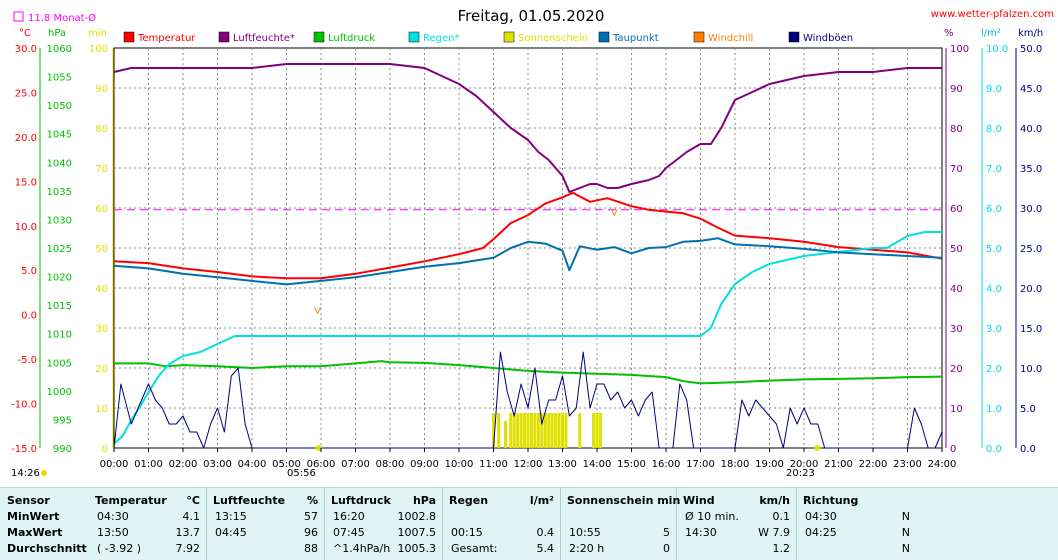 The width and height of the screenshot is (1058, 560). What do you see at coordinates (907, 464) in the screenshot?
I see `x-tick-label: 23:00` at bounding box center [907, 464].